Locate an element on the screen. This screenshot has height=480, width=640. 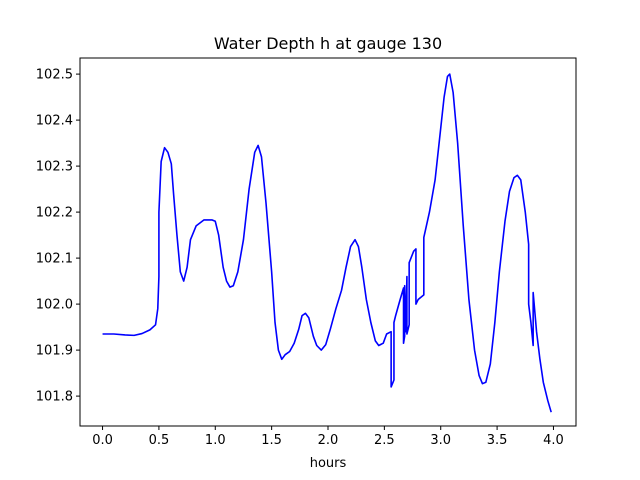
x-tick-label: 1.5 is located at coordinates (271, 440).